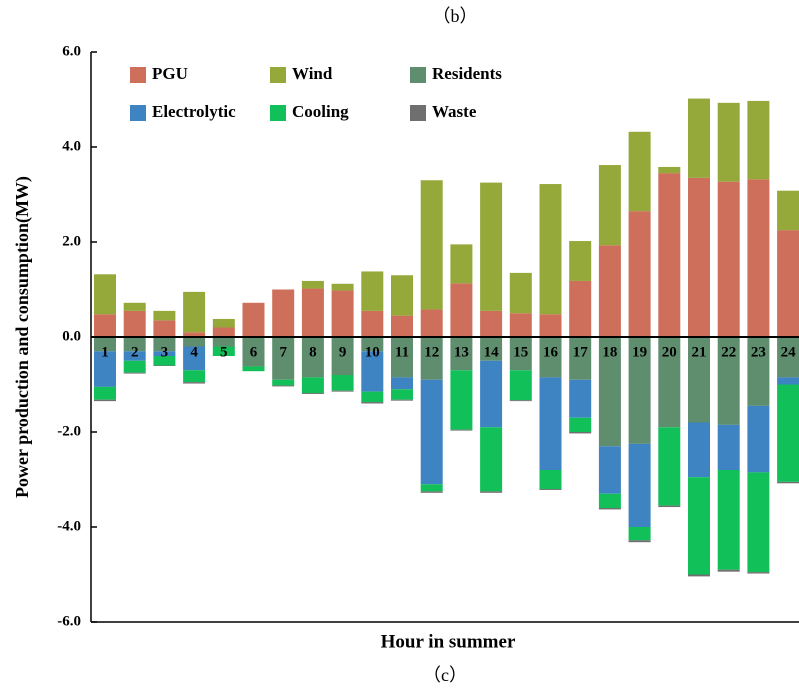  I want to click on x-tick-label: 9, so click(343, 352).